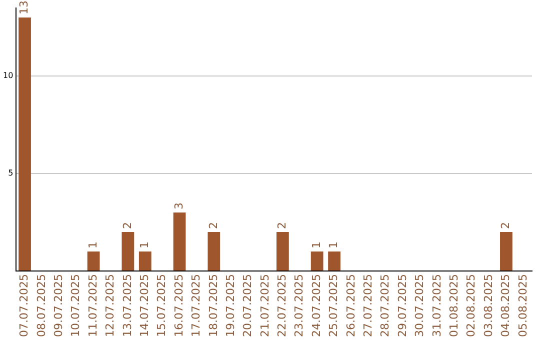 This screenshot has height=340, width=540. What do you see at coordinates (247, 306) in the screenshot?
I see `x-tick-label: 20.07.2025` at bounding box center [247, 306].